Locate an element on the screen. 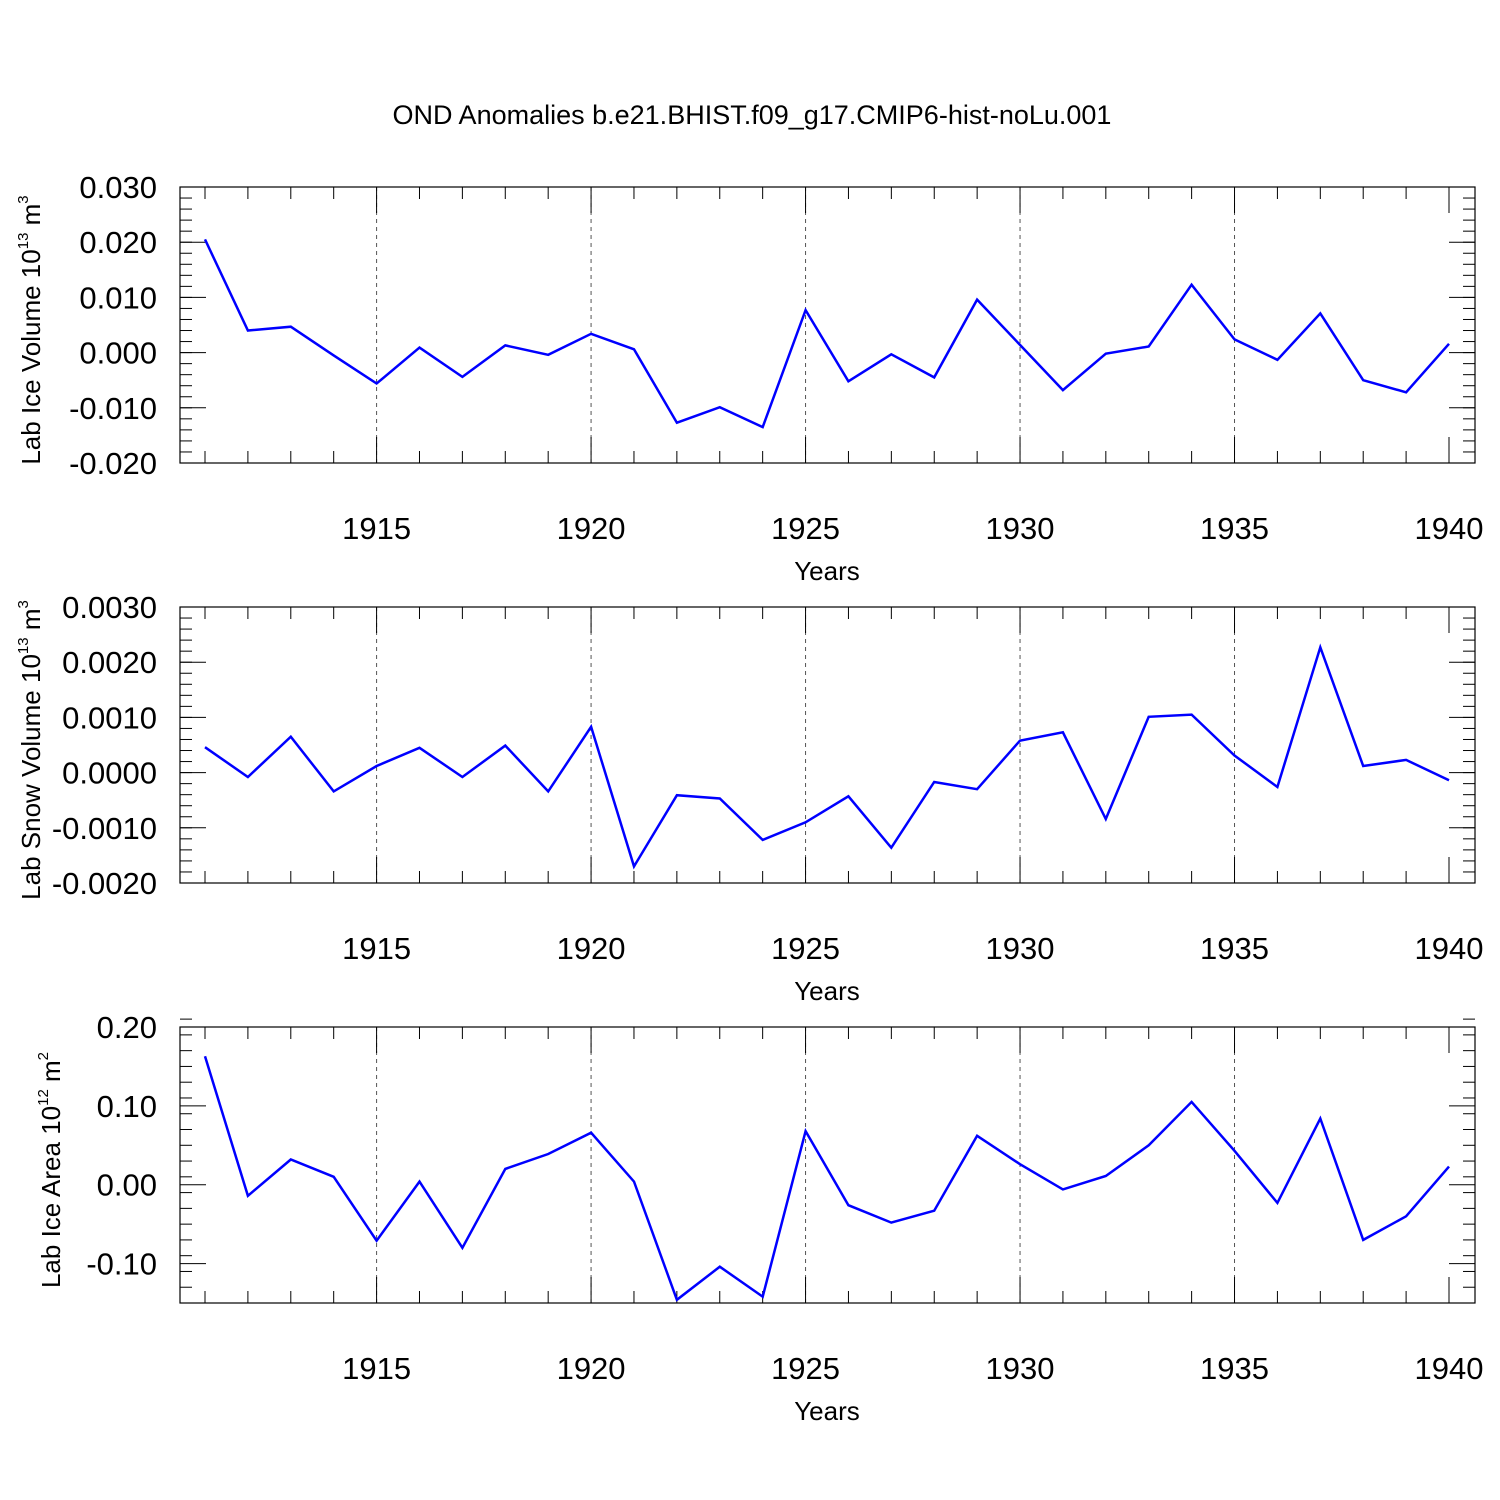  y-tick-label: -0.10 is located at coordinates (121, 1264).